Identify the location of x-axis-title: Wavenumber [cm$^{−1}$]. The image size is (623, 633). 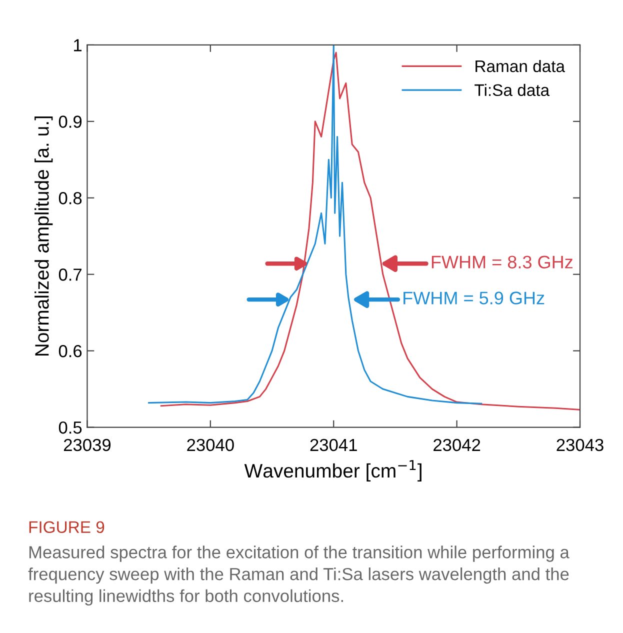
(333, 471).